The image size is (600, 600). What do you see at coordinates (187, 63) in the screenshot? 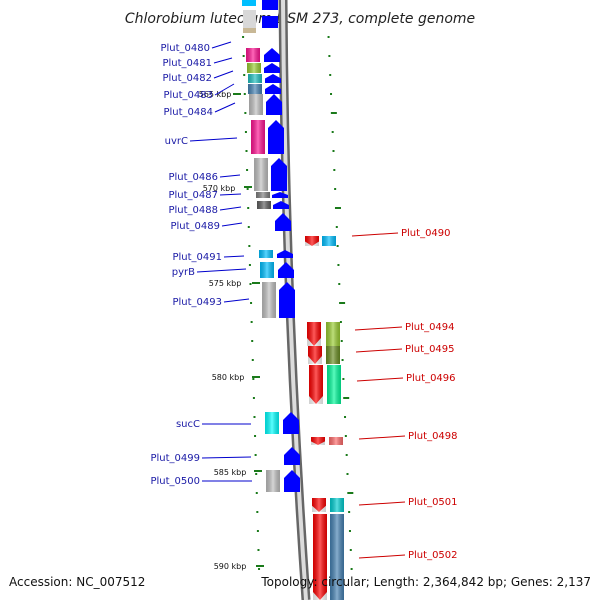
I see `gene-label: Plut_0481` at bounding box center [187, 63].